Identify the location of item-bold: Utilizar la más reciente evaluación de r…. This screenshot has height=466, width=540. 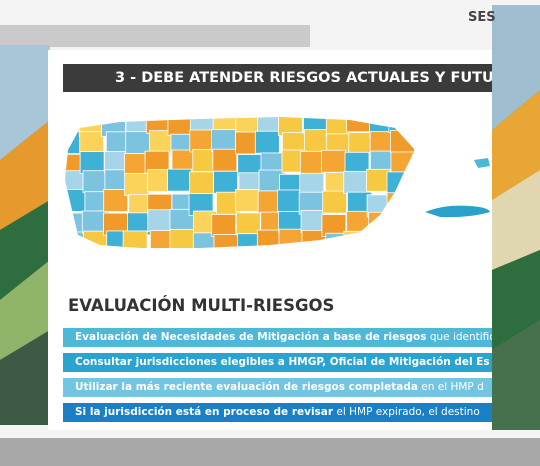
(246, 387).